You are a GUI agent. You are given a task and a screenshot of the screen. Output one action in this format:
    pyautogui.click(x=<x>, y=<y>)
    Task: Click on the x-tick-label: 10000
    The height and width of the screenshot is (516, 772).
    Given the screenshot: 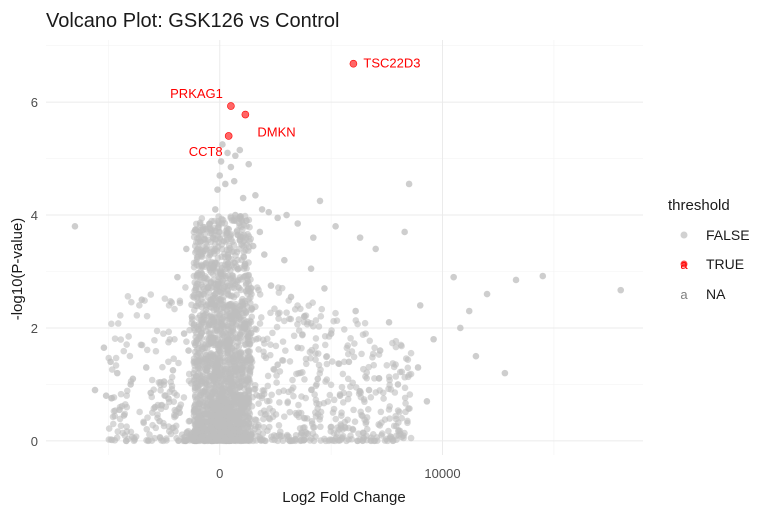 What is the action you would take?
    pyautogui.click(x=442, y=473)
    